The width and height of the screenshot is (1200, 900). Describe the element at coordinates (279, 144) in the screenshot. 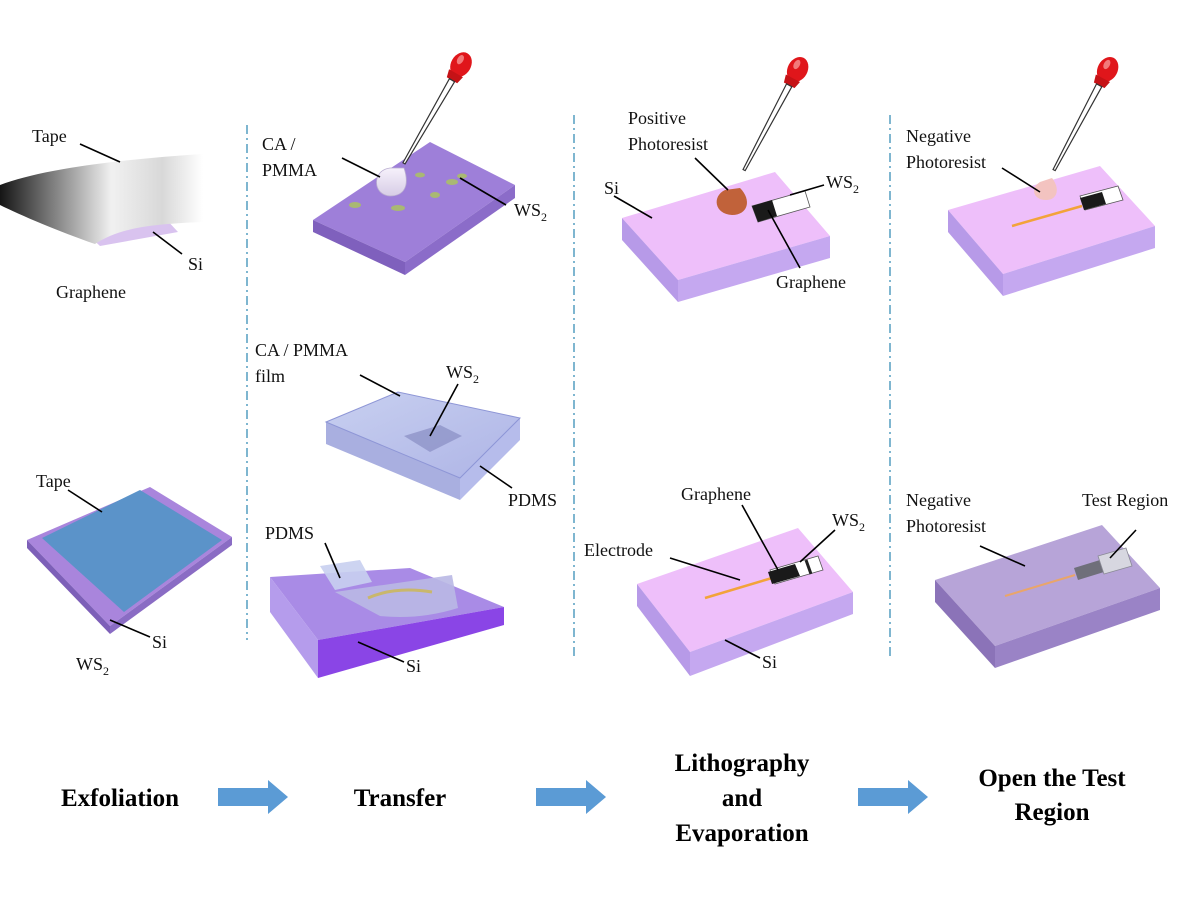

I see `ca-pmma-label-line1: CA /` at that location.